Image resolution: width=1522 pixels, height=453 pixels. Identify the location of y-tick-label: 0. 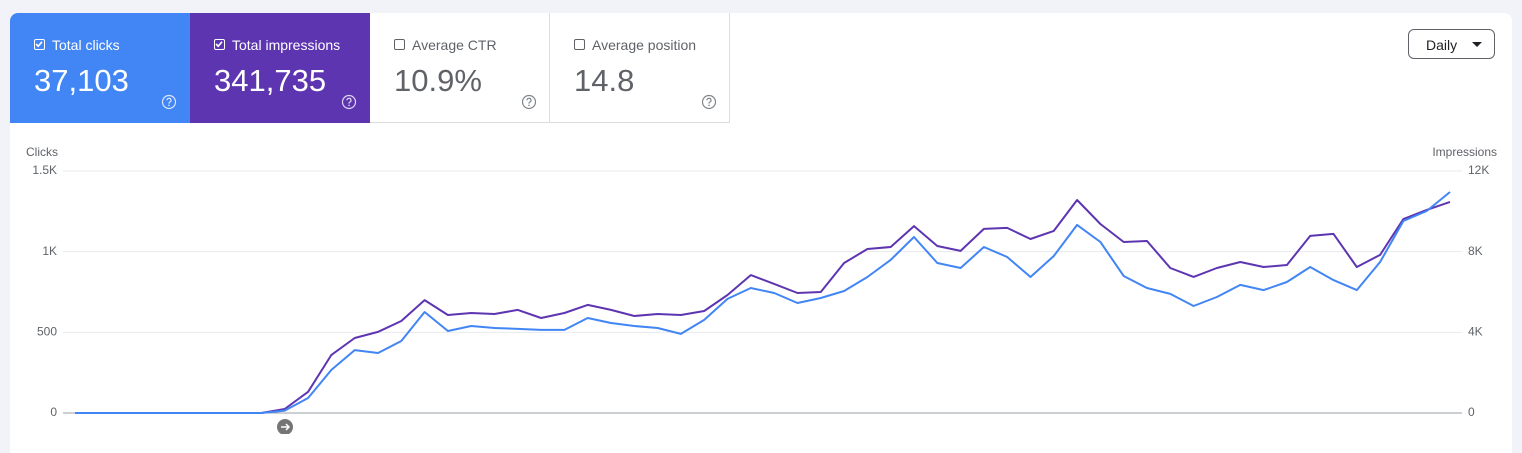
(53, 412).